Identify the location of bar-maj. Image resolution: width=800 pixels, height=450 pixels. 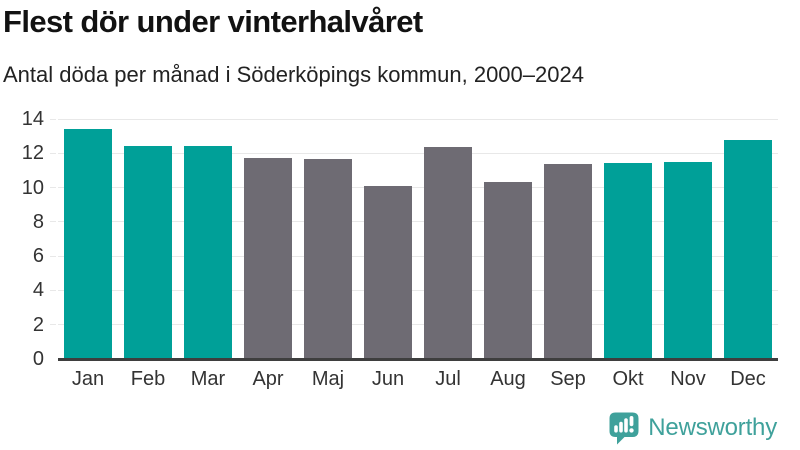
(328, 259).